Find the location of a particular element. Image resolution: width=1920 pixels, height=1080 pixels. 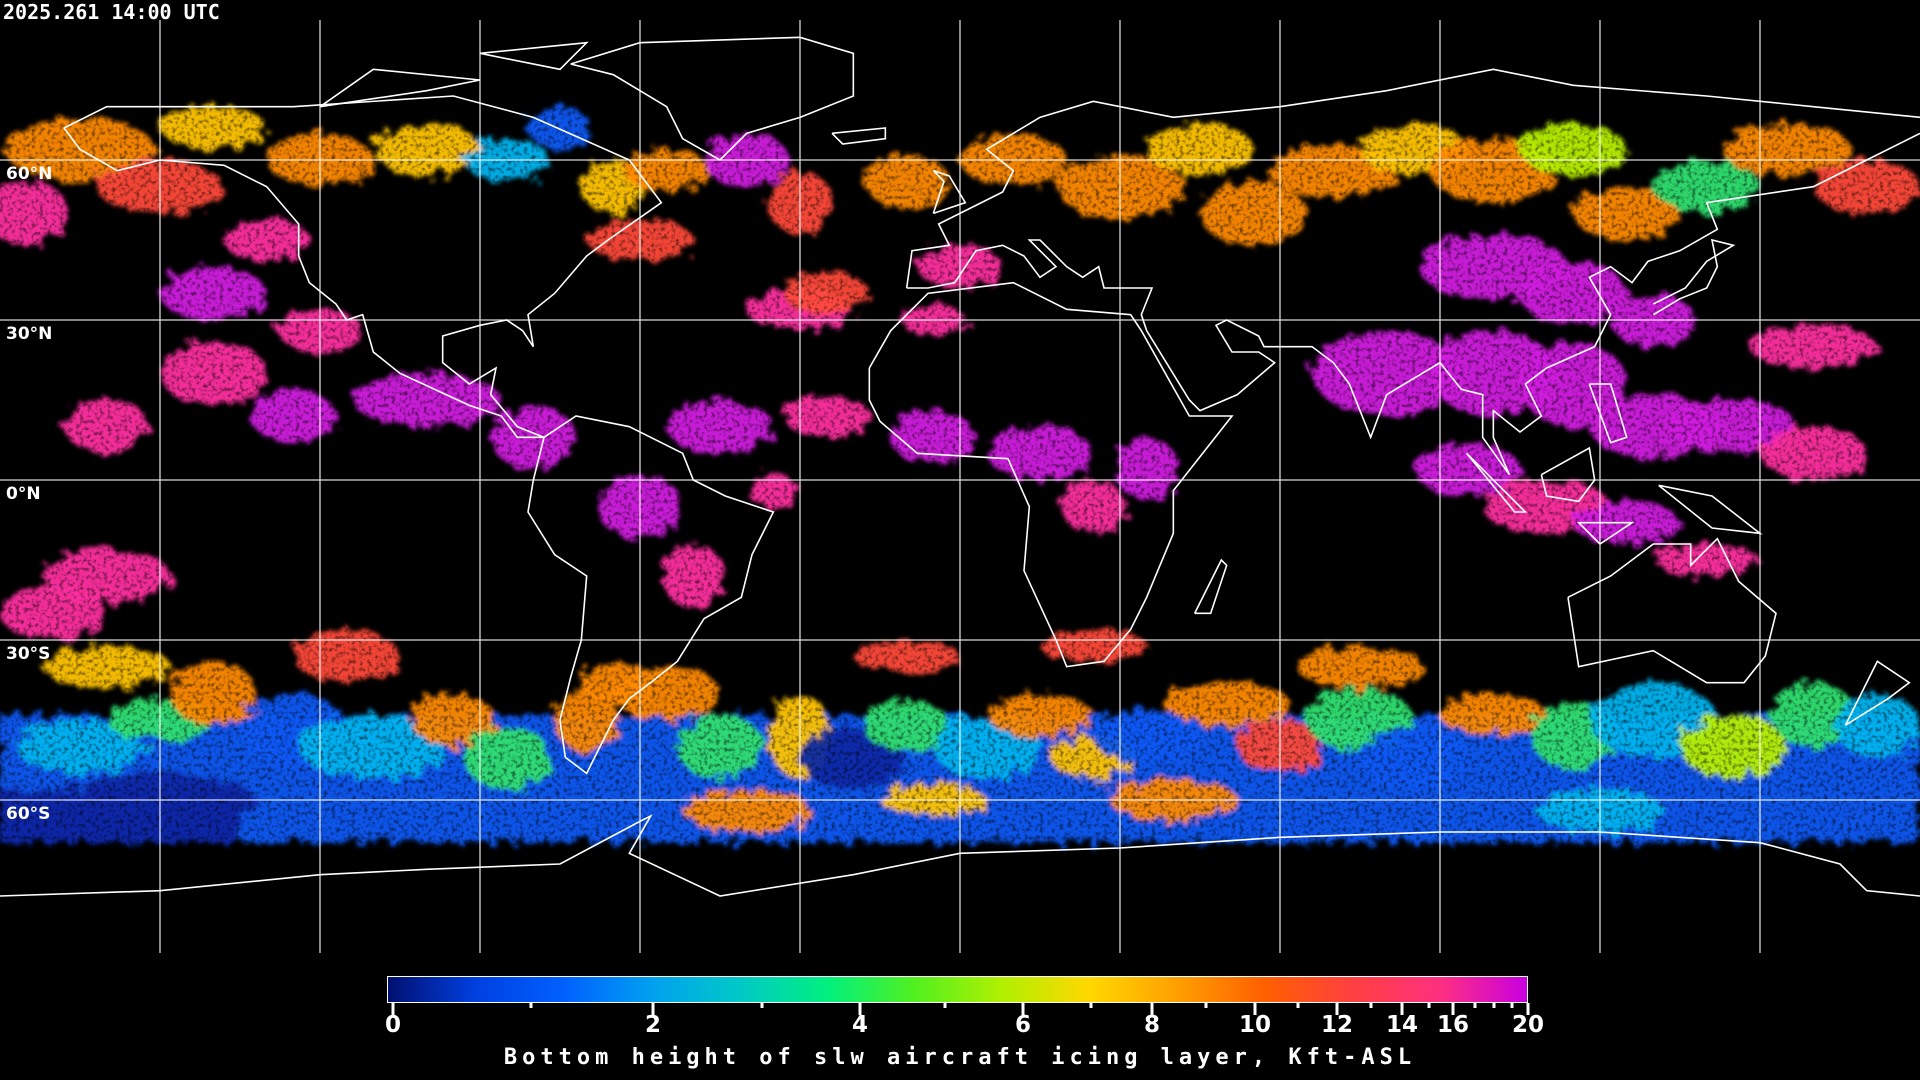

colorbar-tick-label: 20 is located at coordinates (1528, 1025).